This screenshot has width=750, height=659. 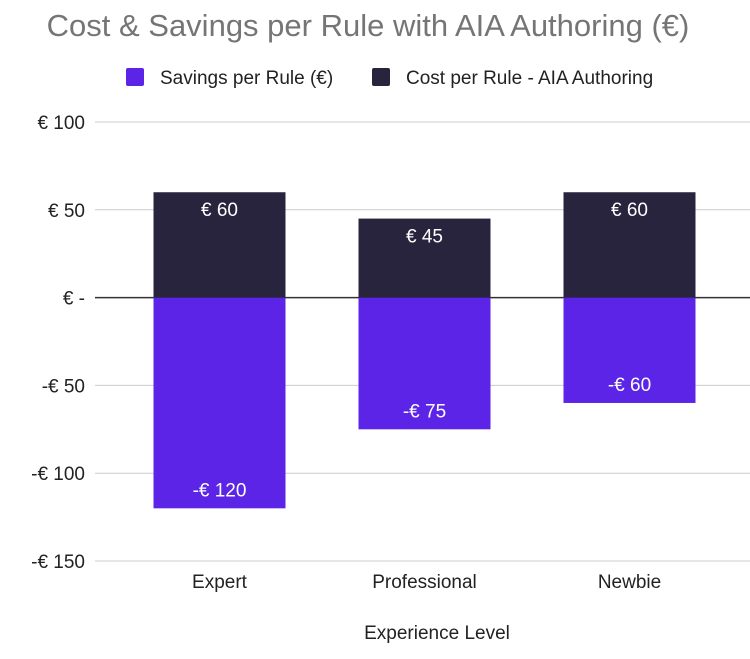 I want to click on x-axis: Expert Professional Newbie, so click(x=426, y=582).